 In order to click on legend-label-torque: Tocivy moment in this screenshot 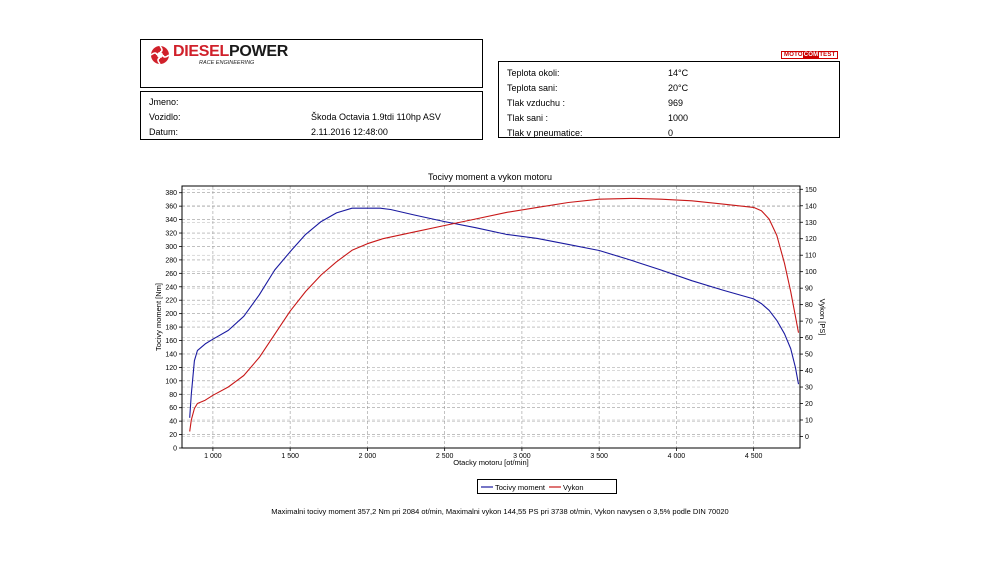, I will do `click(520, 487)`.